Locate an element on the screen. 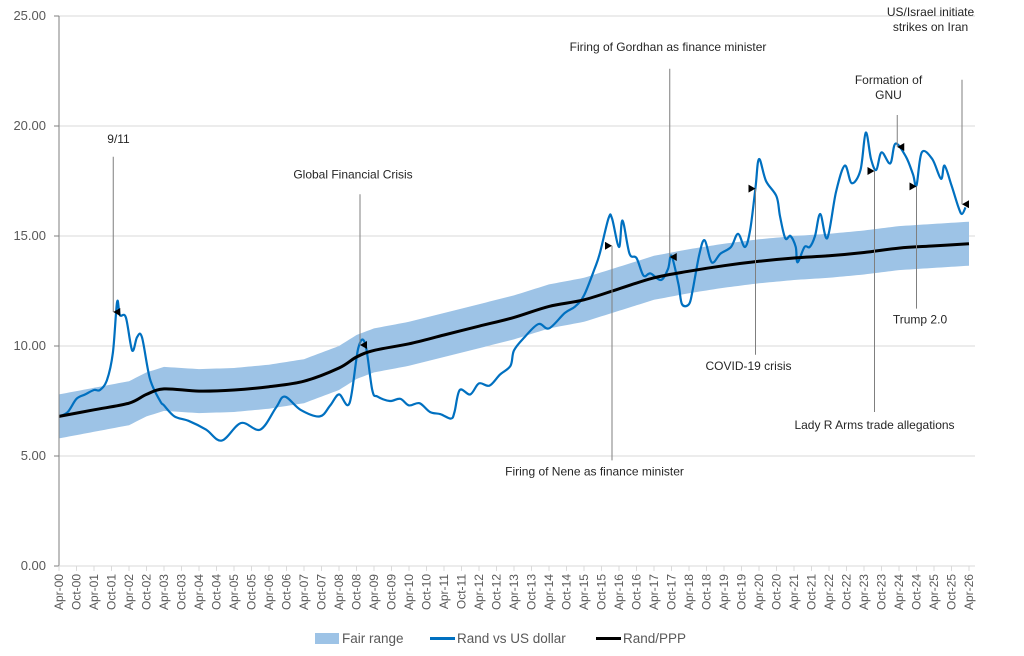  x-tick-label: Oct-08 is located at coordinates (357, 592).